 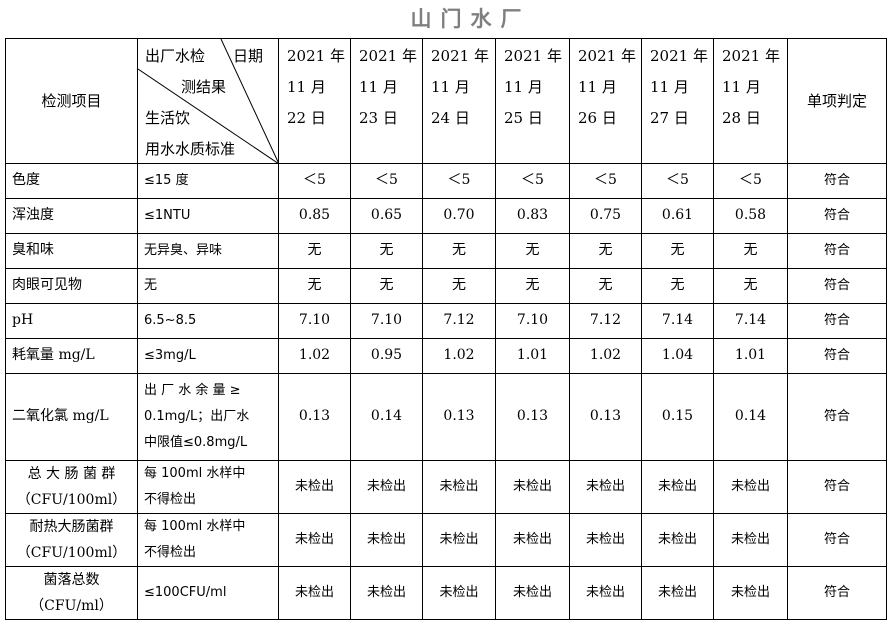 I want to click on standard: ≤3mg/L, so click(x=208, y=356).